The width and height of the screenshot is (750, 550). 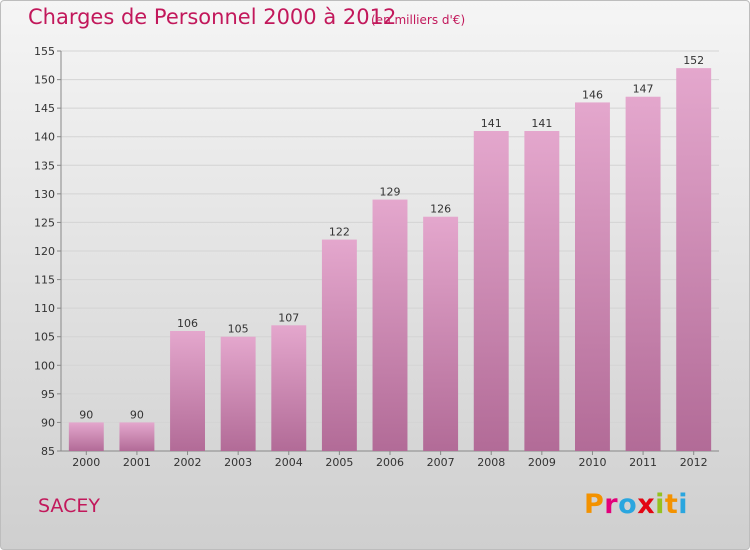 I want to click on proxiti-logo: Proxiti, so click(x=636, y=504).